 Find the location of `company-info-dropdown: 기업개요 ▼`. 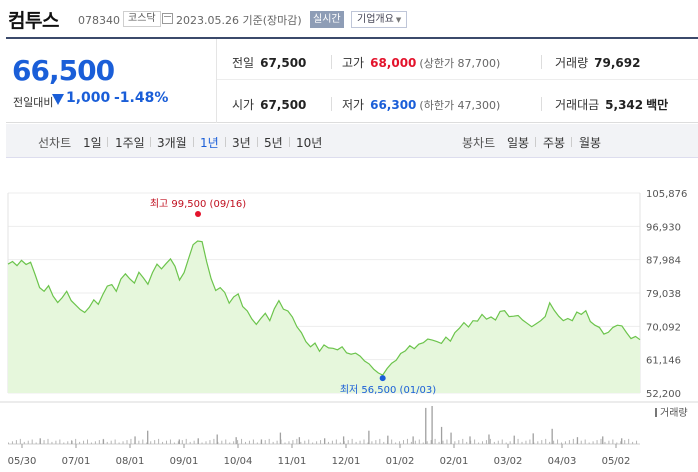

company-info-dropdown: 기업개요 ▼ is located at coordinates (379, 19).